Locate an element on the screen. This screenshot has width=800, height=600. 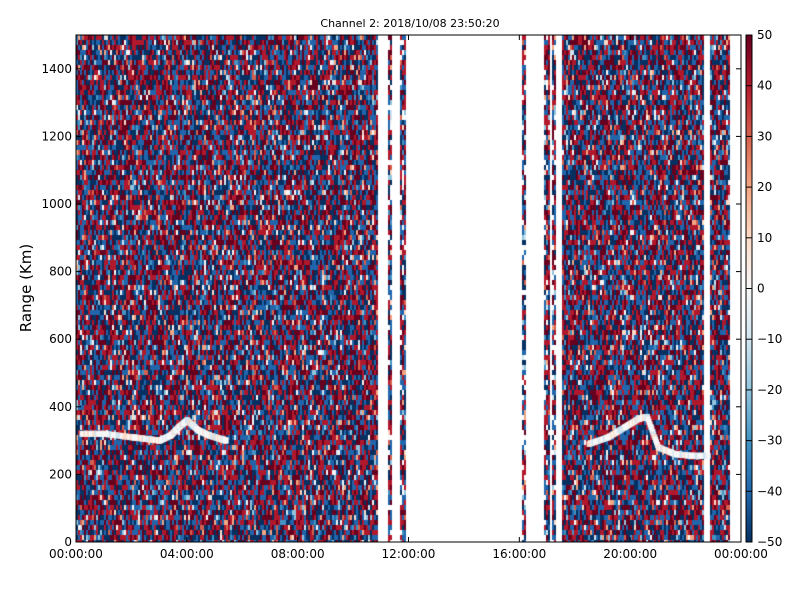
colorbar: 50 40 30 20 10 0 −10 −20 −30 −40 −50 is located at coordinates (763, 288).